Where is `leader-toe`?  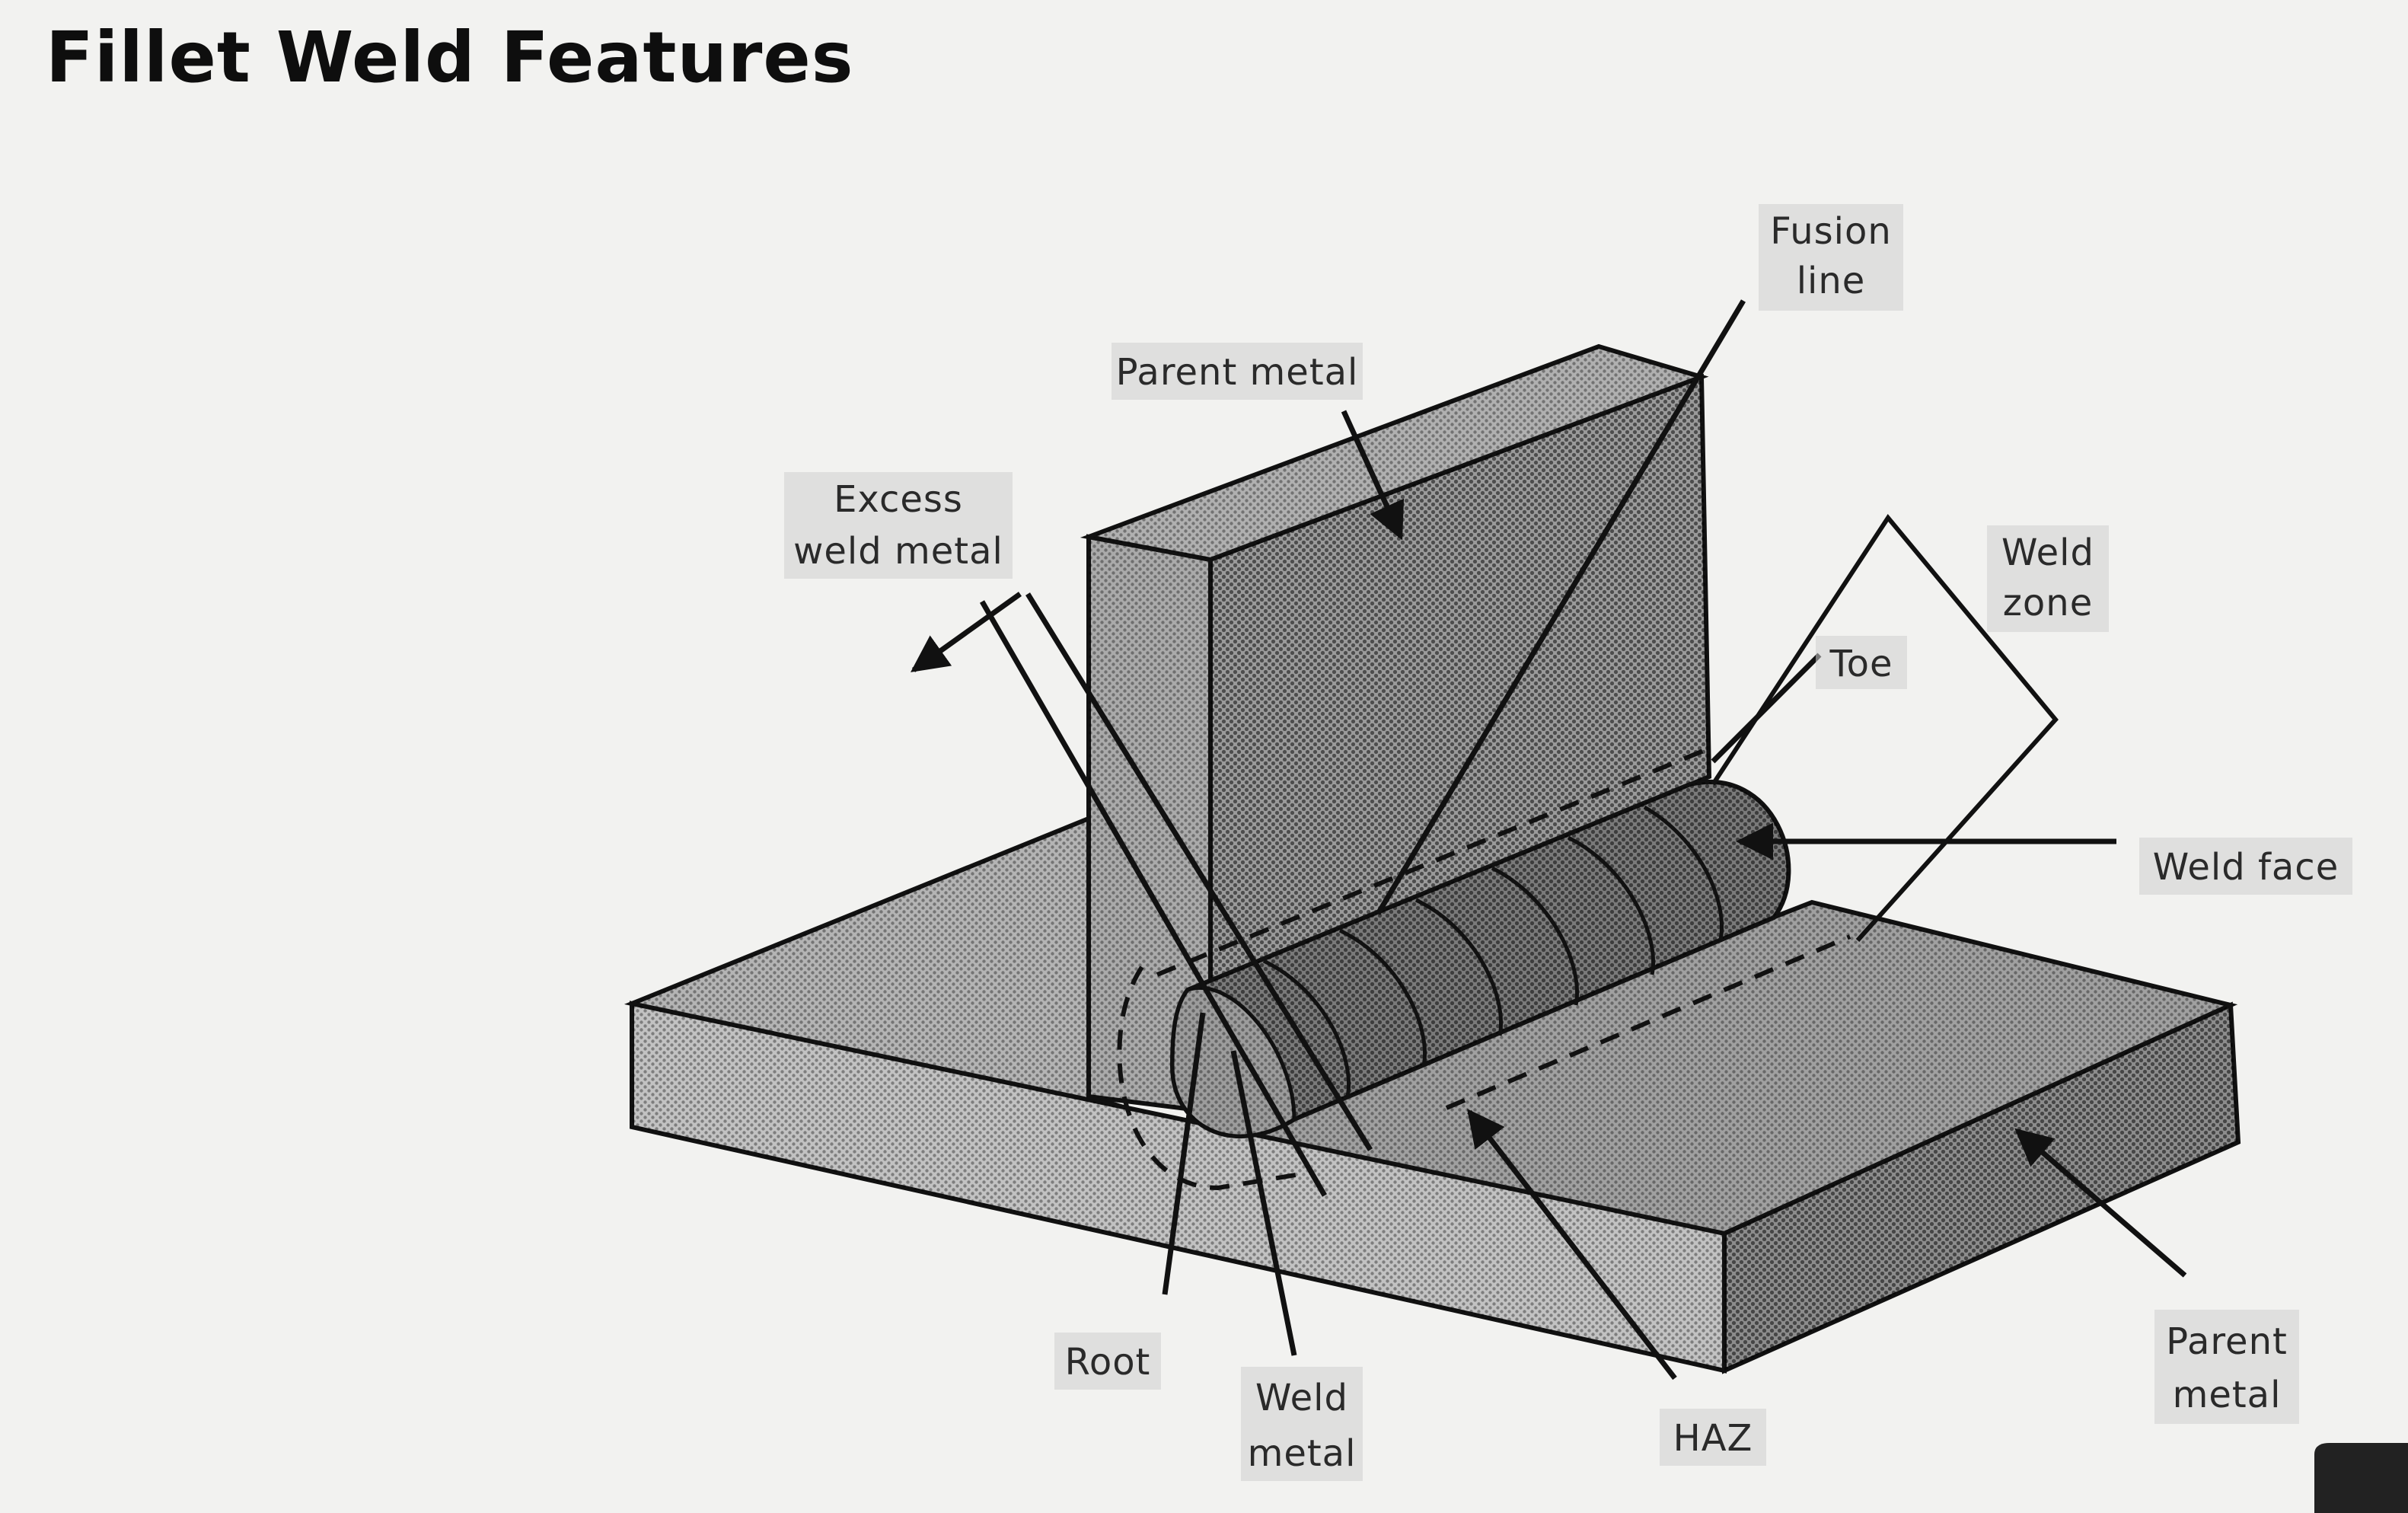
leader-toe is located at coordinates (1766, 708).